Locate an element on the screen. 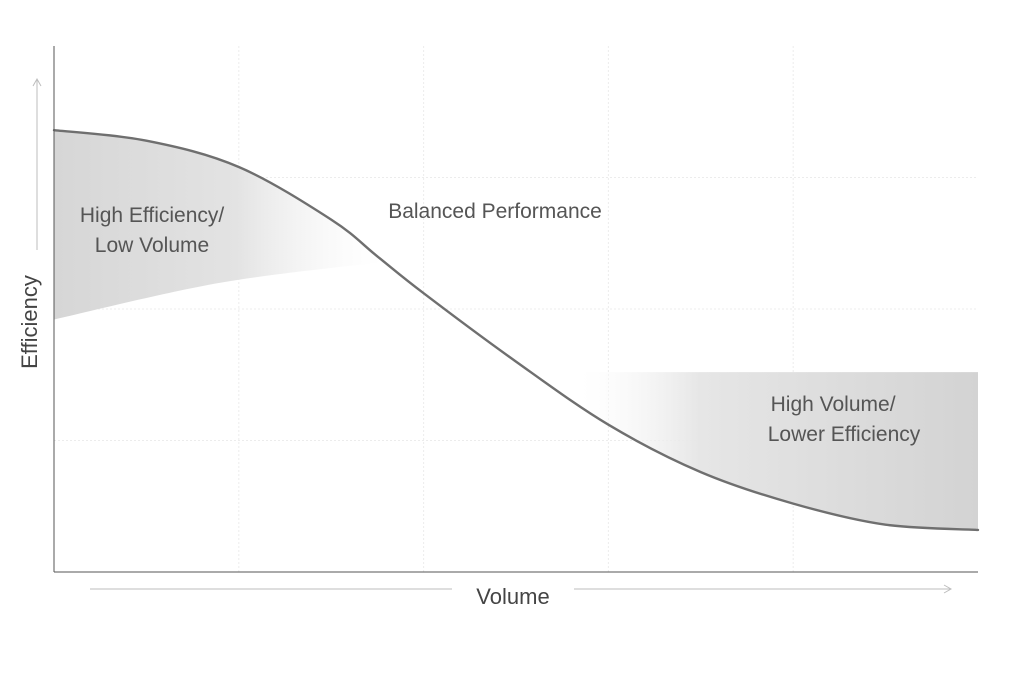 The height and width of the screenshot is (683, 1024). band-label-line: High Efficiency/ is located at coordinates (152, 215).